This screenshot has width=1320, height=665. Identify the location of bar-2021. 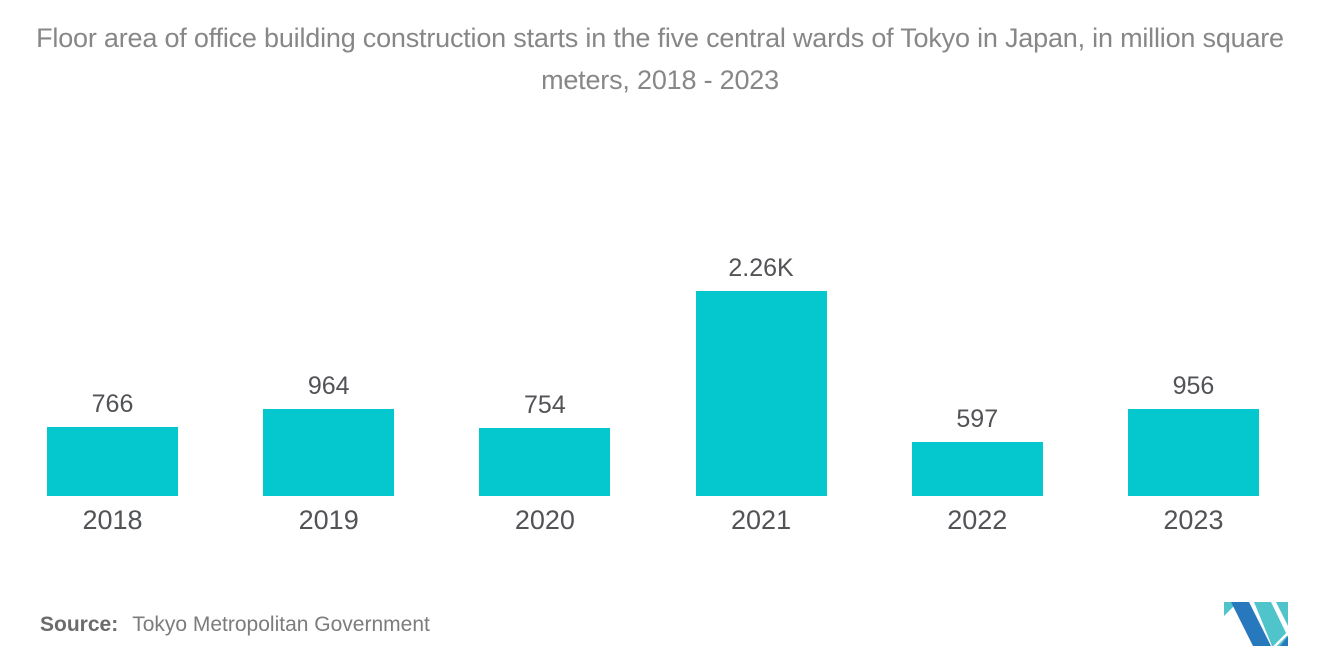
(761, 393).